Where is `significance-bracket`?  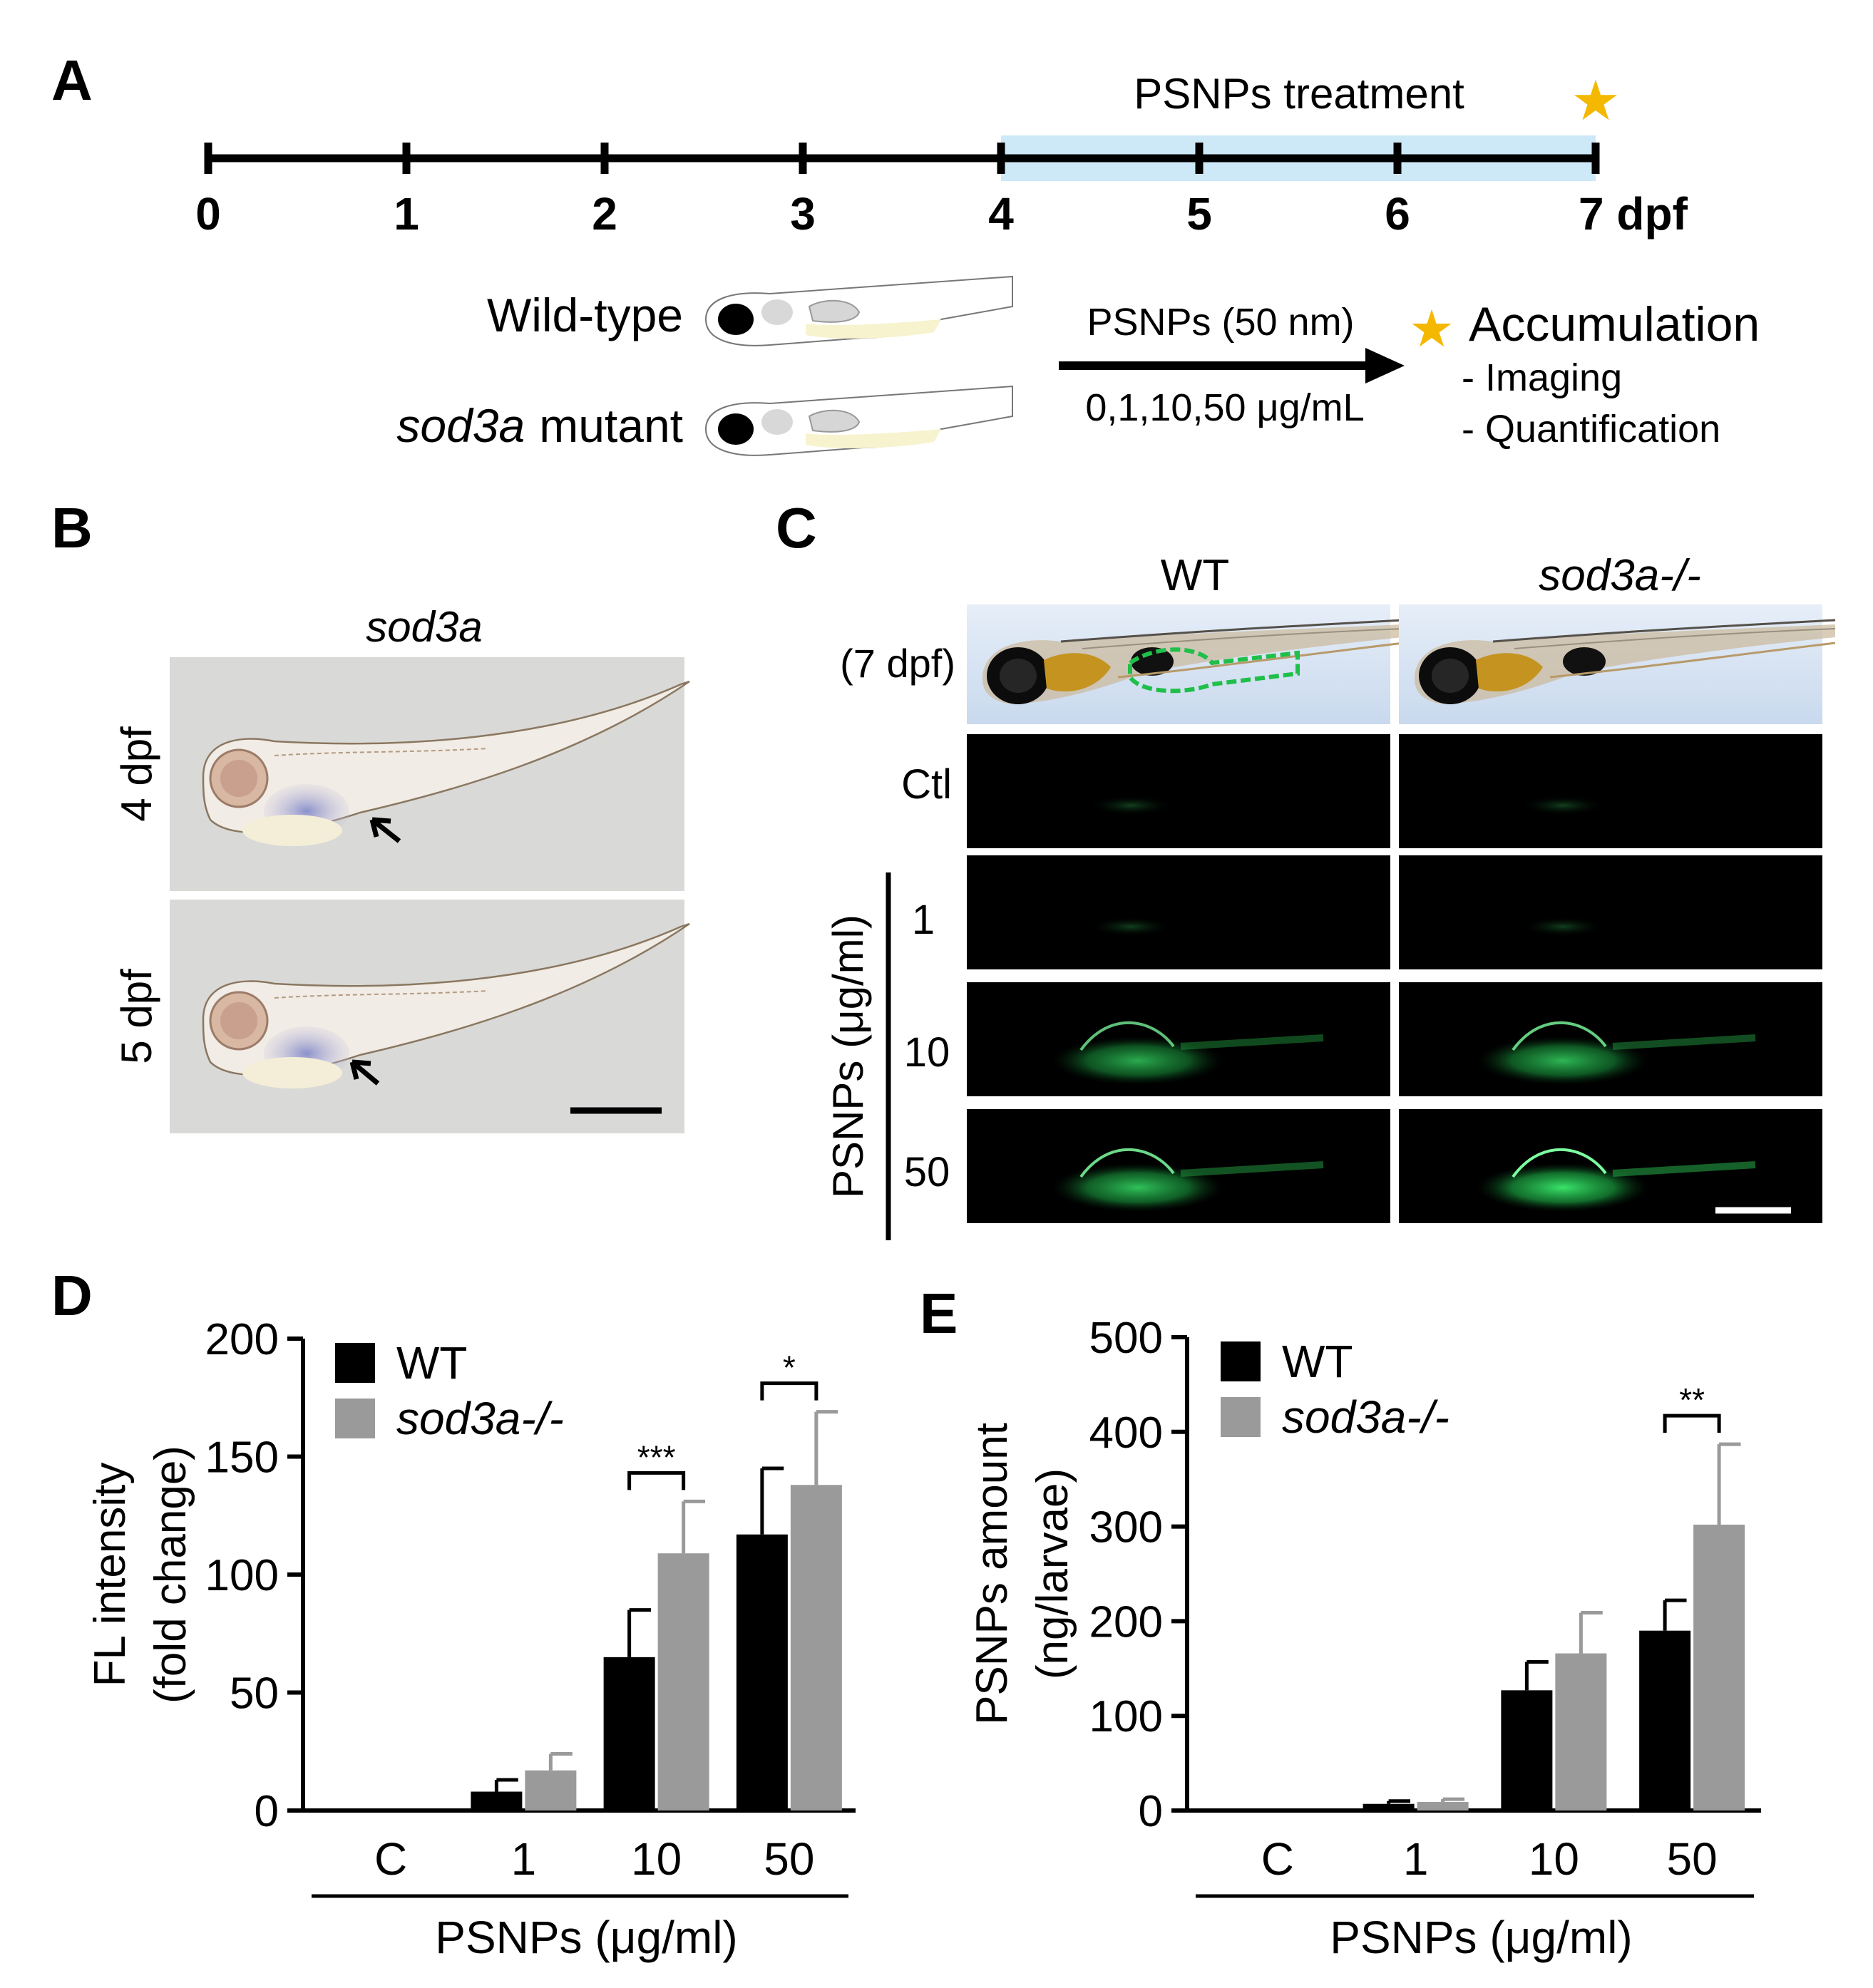
significance-bracket is located at coordinates (1692, 1423).